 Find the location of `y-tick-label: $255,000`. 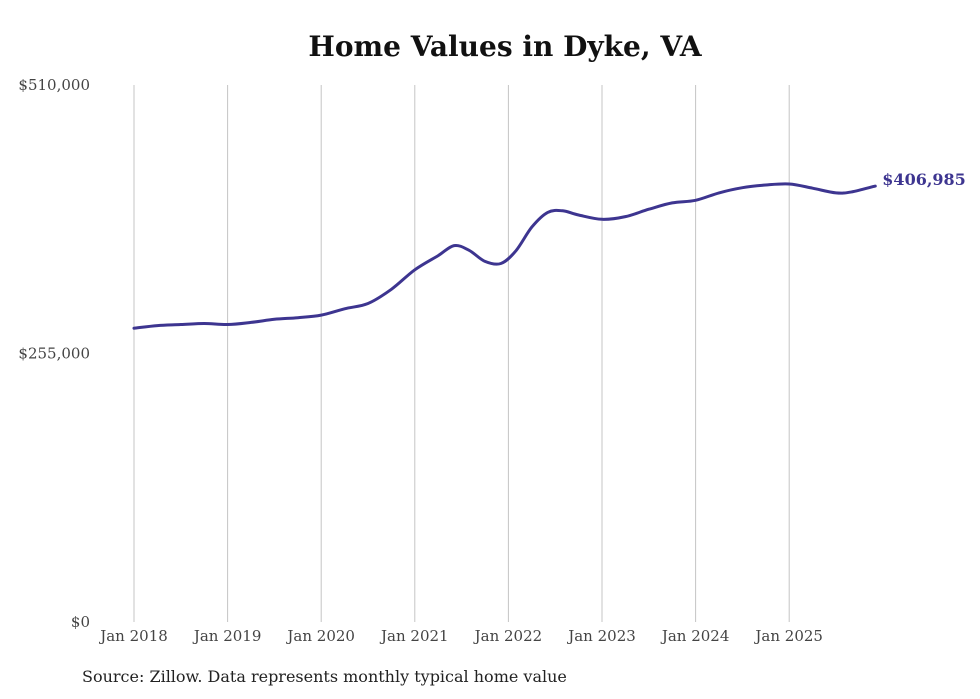

y-tick-label: $255,000 is located at coordinates (54, 354).